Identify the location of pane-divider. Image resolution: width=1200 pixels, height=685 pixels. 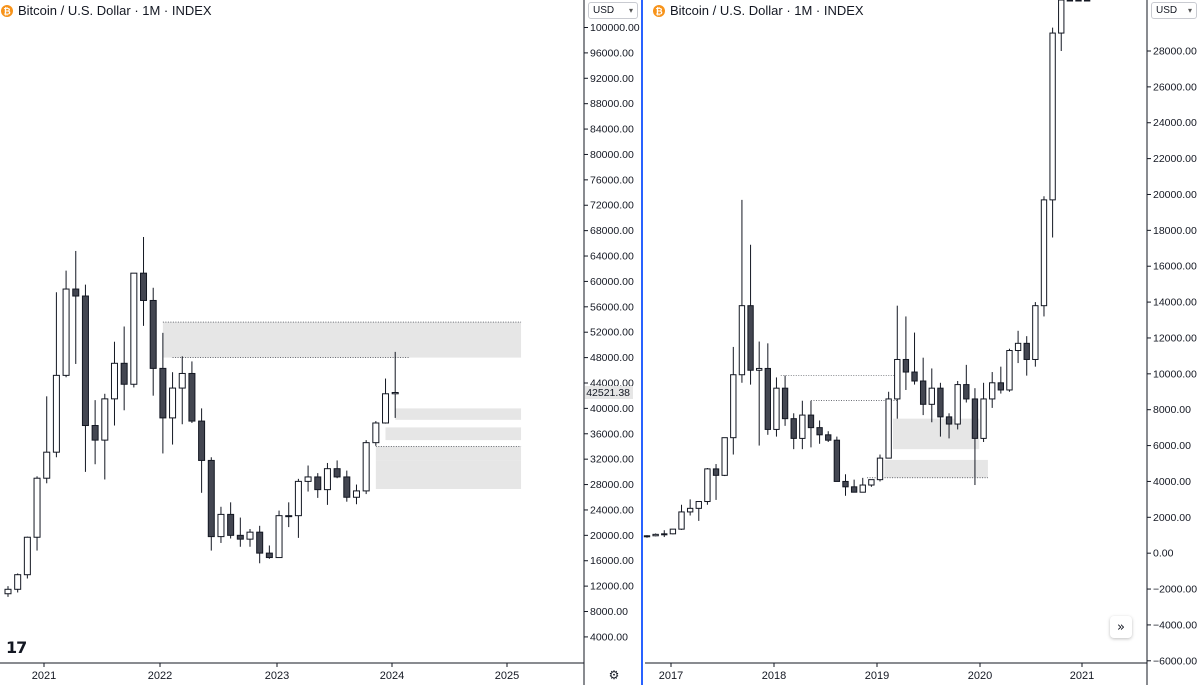
(642, 342).